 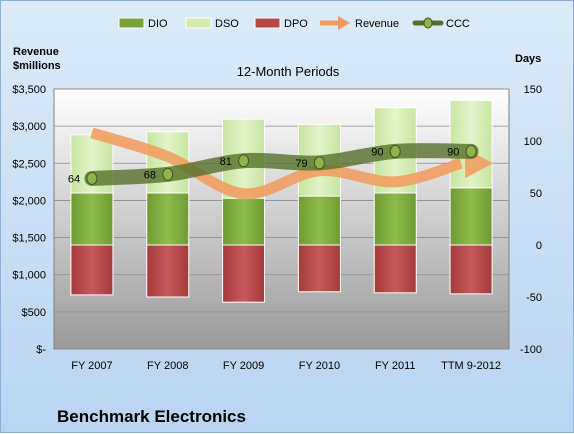 What do you see at coordinates (167, 366) in the screenshot?
I see `x-category-label: FY 2008` at bounding box center [167, 366].